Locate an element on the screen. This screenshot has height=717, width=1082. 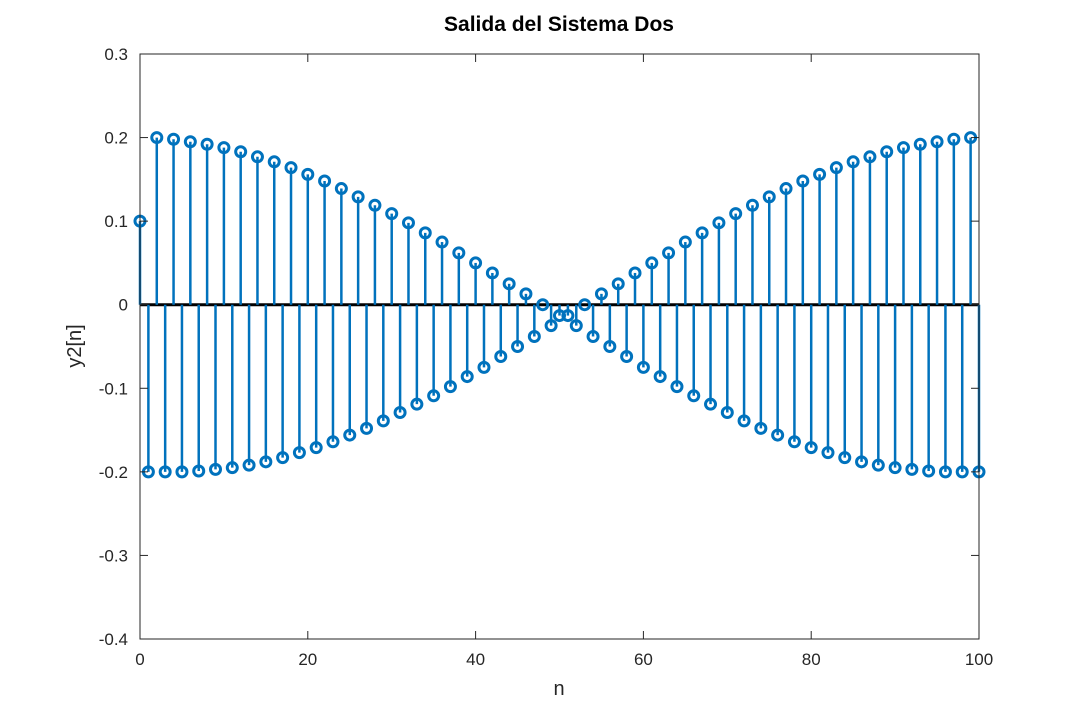
x-tick-label: 40 is located at coordinates (475, 659).